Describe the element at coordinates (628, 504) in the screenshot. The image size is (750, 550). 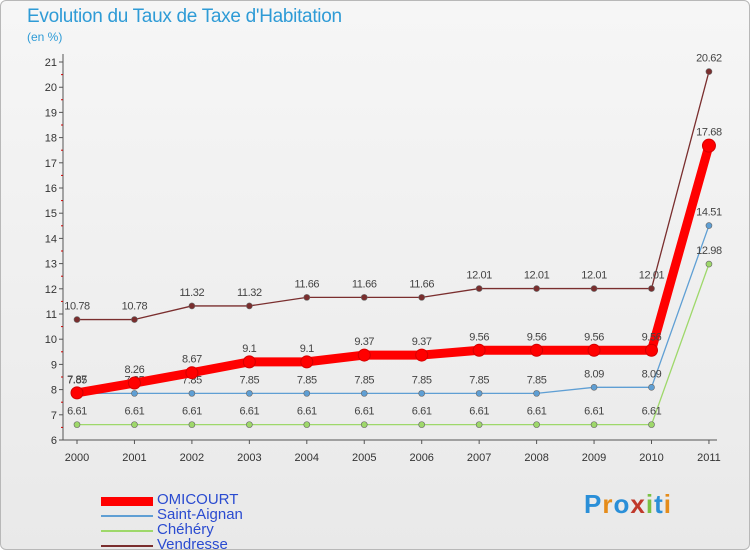
I see `proxiti-logo: Proxiti` at that location.